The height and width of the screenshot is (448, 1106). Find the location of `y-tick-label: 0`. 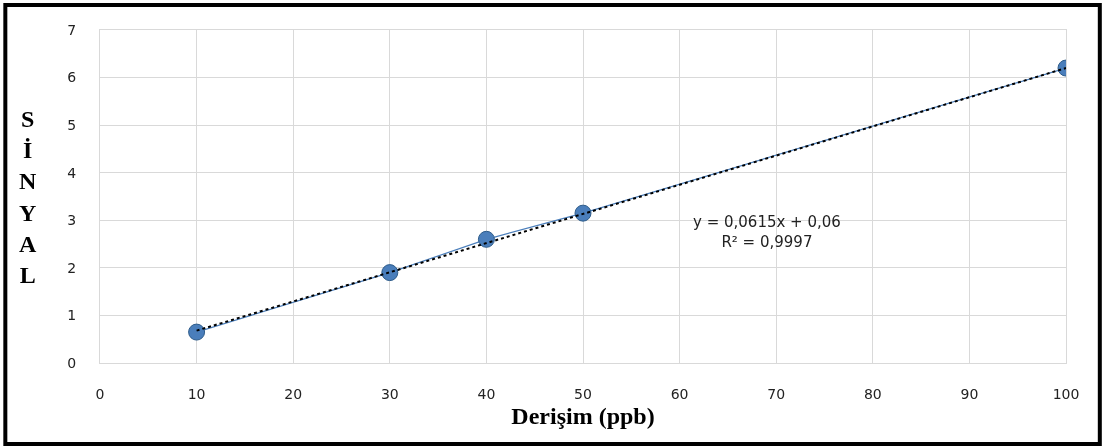

y-tick-label: 0 is located at coordinates (72, 362).